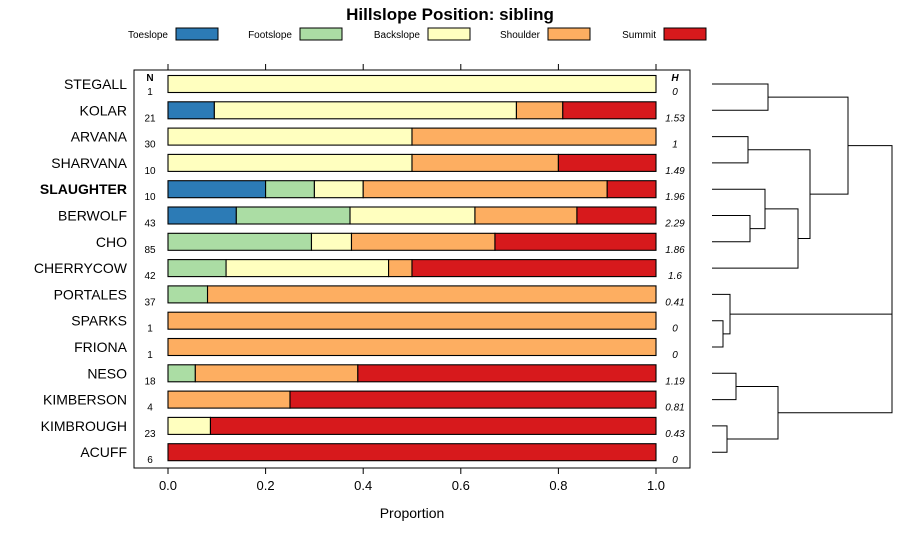  What do you see at coordinates (103, 110) in the screenshot?
I see `row-label: KOLAR` at bounding box center [103, 110].